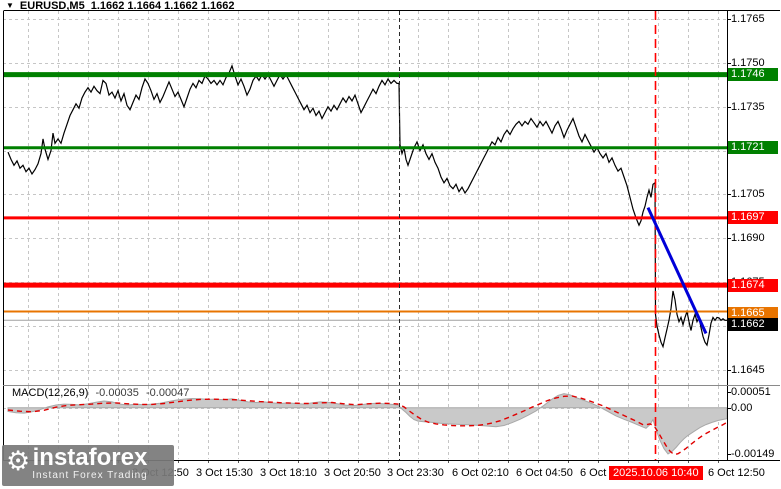  Describe the element at coordinates (753, 147) in the screenshot. I see `level-price-badge: 1.1721` at that location.